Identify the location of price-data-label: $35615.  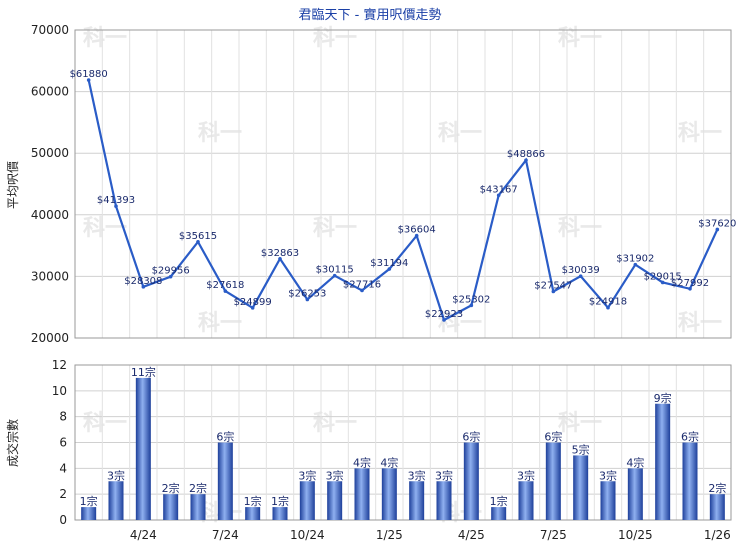
(198, 236).